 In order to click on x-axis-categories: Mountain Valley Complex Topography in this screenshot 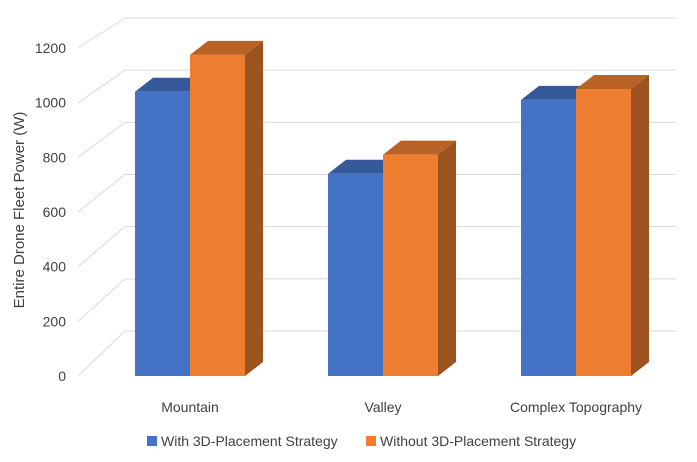, I will do `click(401, 407)`.